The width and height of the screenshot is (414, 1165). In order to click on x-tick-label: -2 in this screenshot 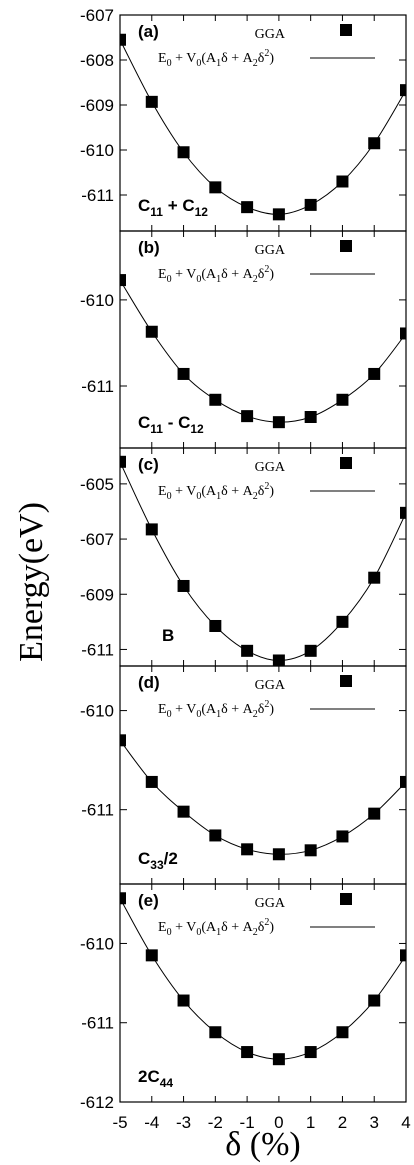, I will do `click(215, 1122)`.